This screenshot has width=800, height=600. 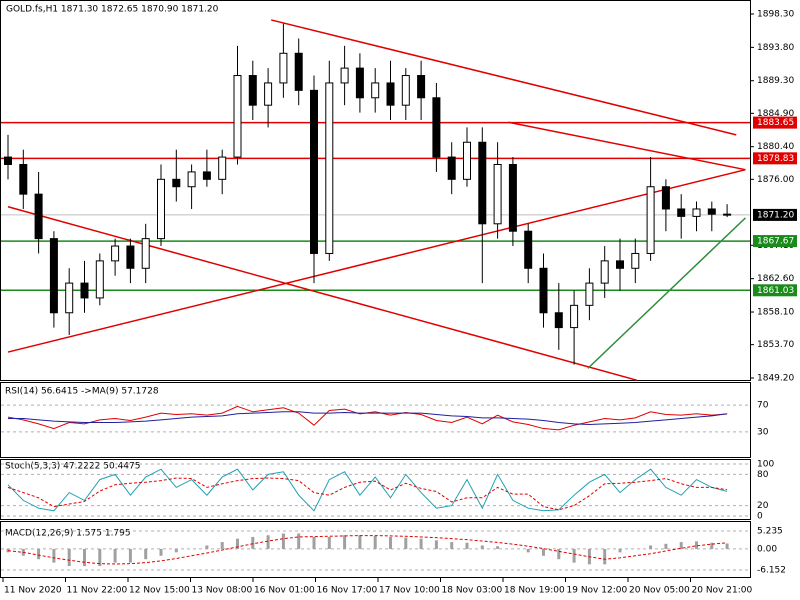 What do you see at coordinates (763, 506) in the screenshot?
I see `y-tick-label: 20` at bounding box center [763, 506].